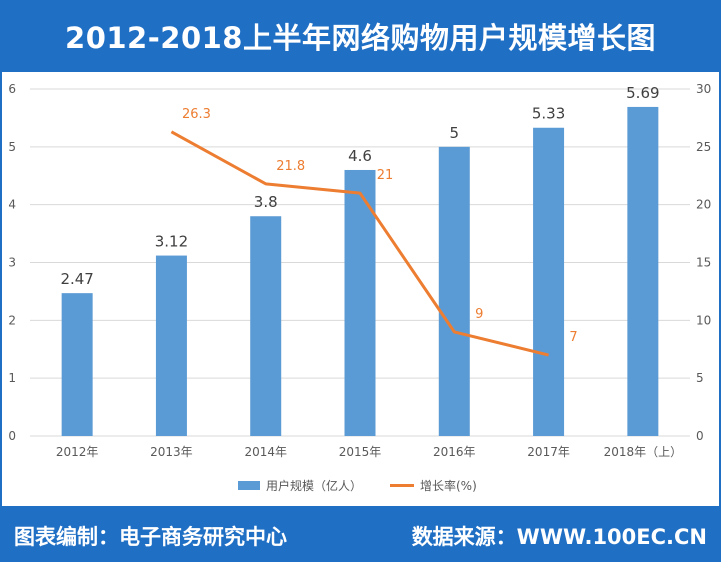 The height and width of the screenshot is (562, 721). Describe the element at coordinates (266, 202) in the screenshot. I see `bar-data-label: 3.8` at that location.